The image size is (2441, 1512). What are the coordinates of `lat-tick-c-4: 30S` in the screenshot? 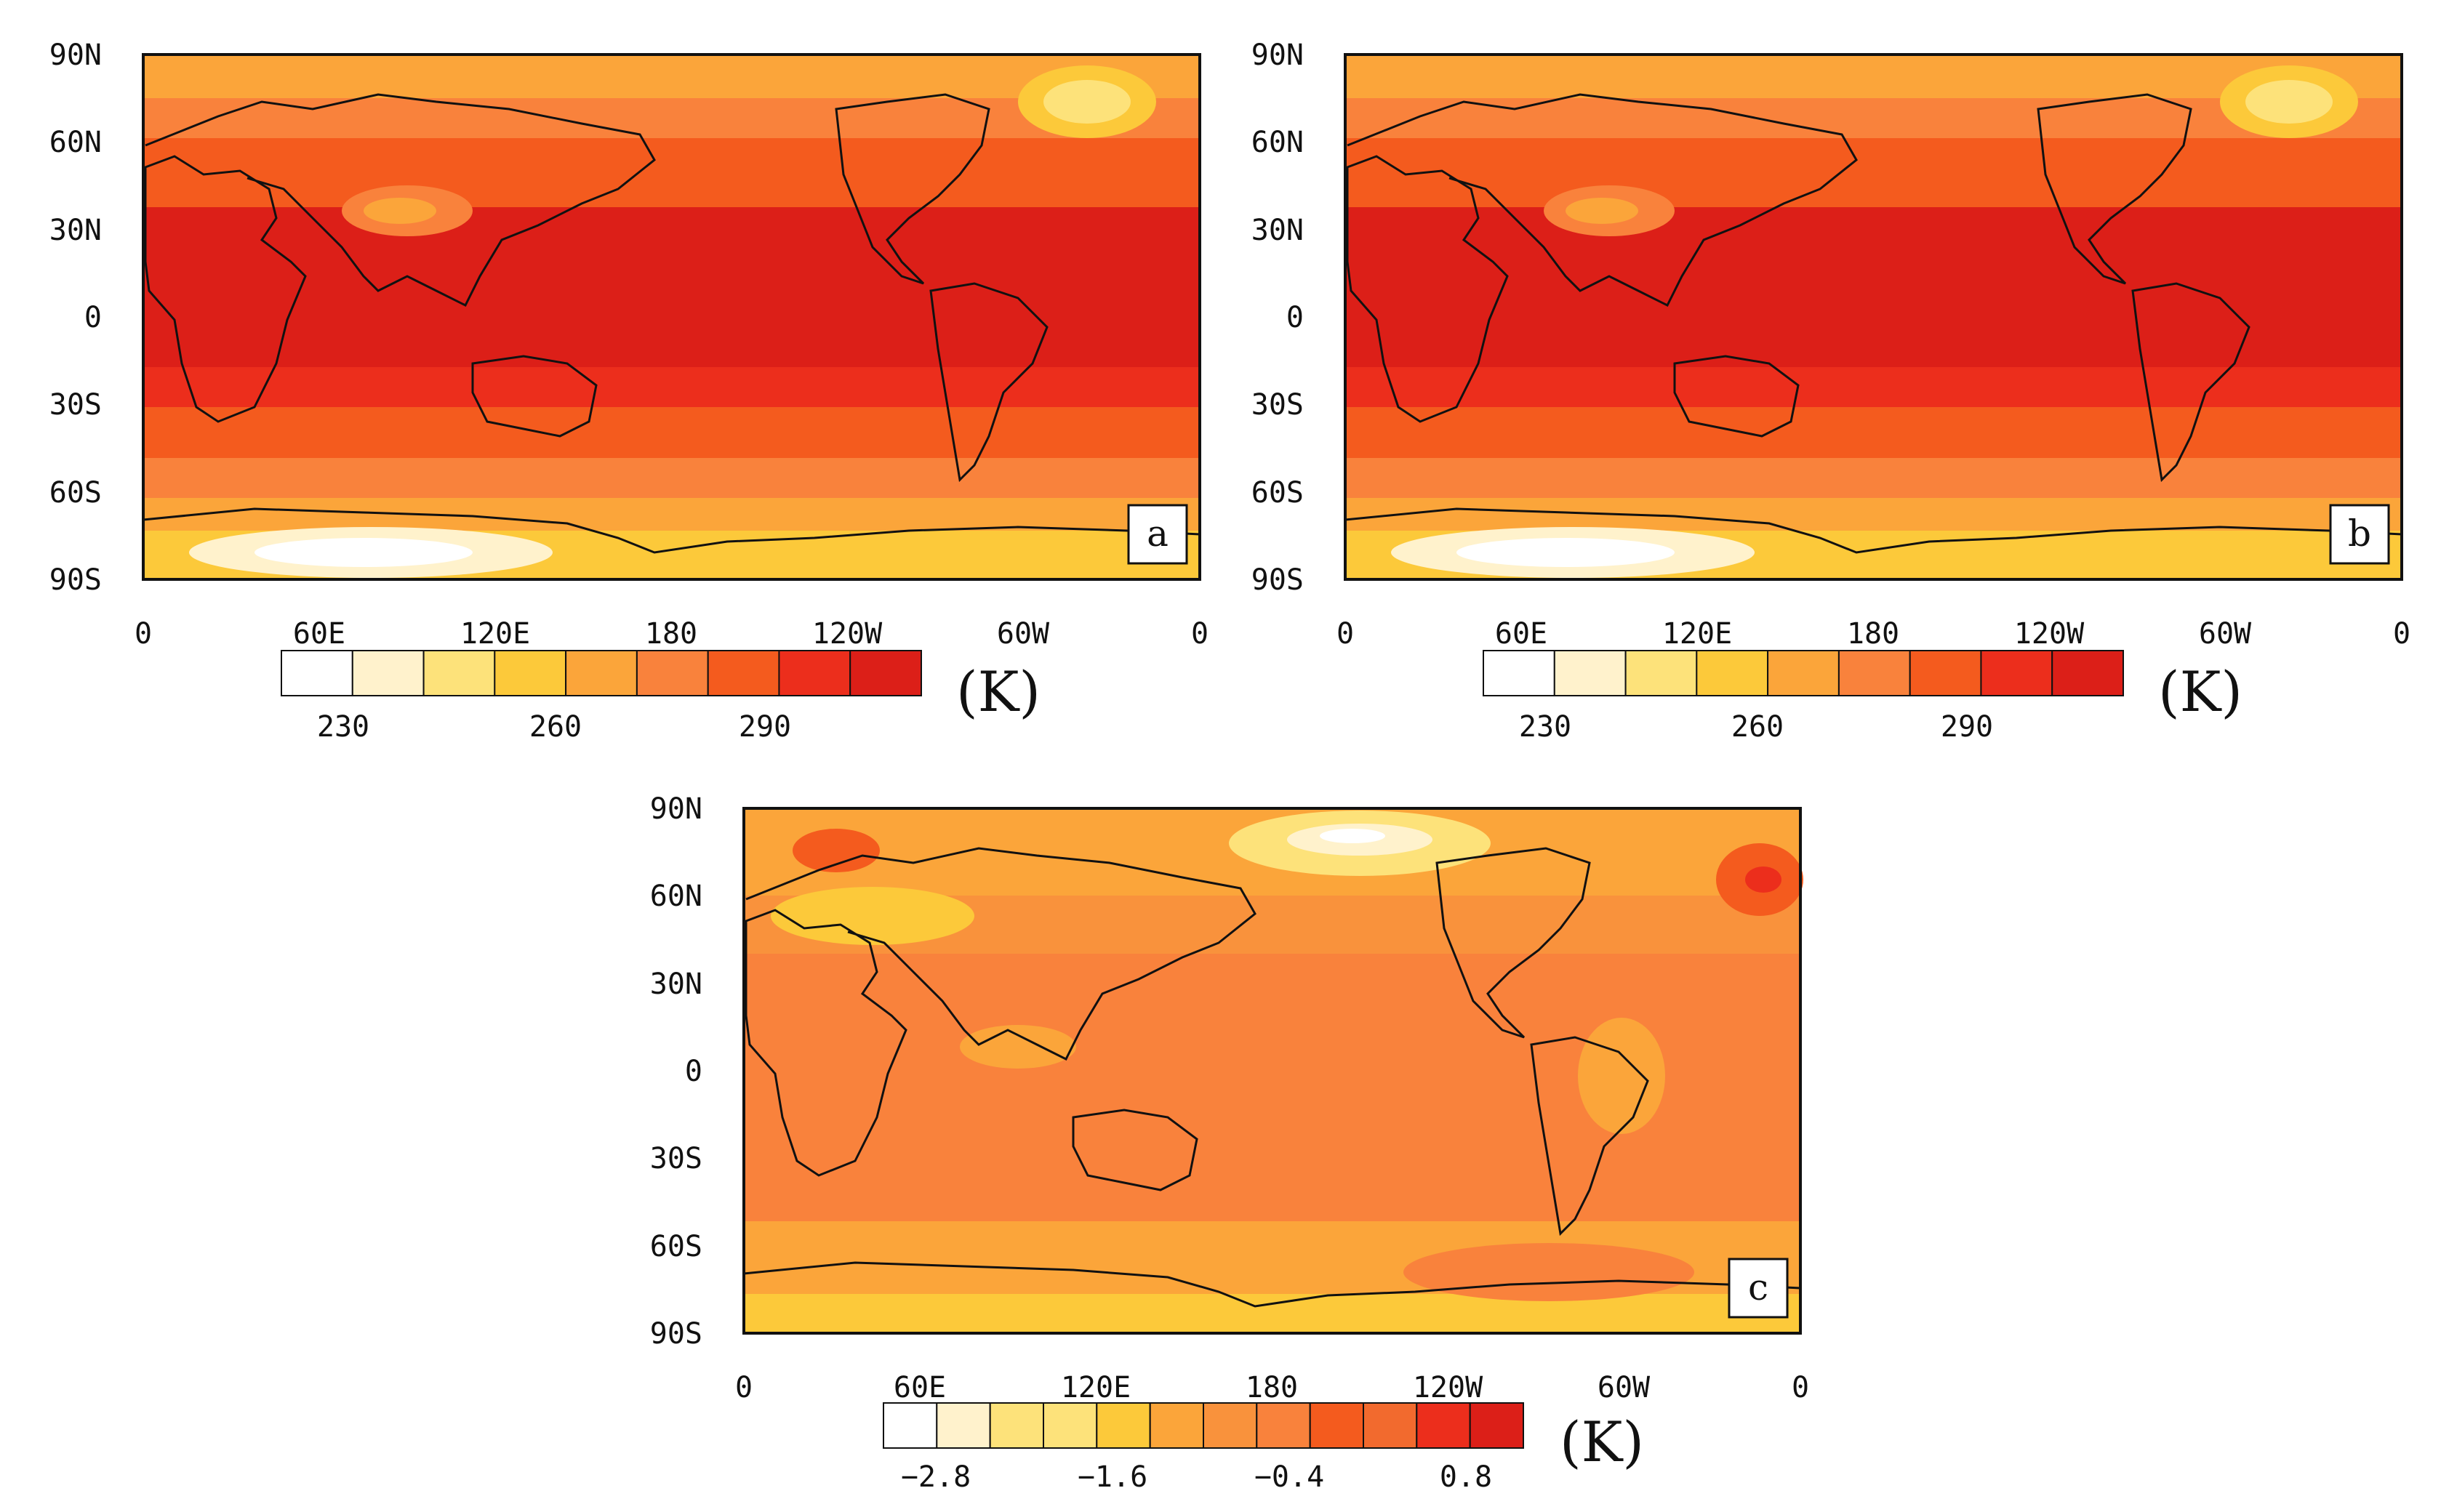 It's located at (676, 1158).